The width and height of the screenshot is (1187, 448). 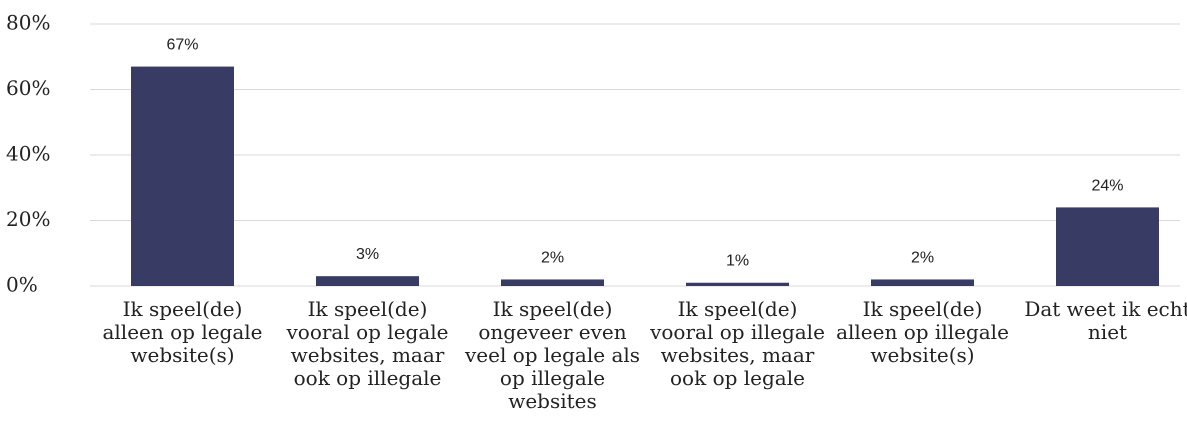 I want to click on value-label: 3%, so click(x=367, y=254).